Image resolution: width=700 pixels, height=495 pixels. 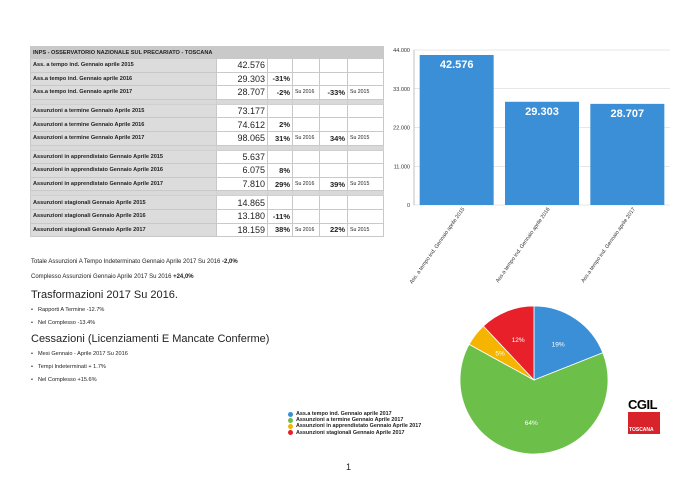 I want to click on row-change-two-years: -33%, so click(x=333, y=92).